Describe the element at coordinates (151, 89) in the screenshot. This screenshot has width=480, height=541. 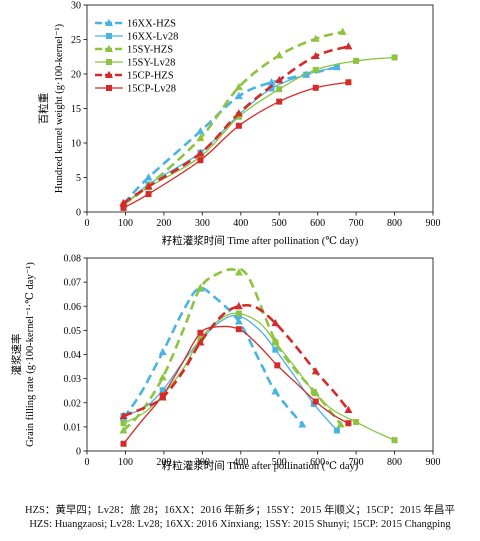
I see `legend-label: 15CP-Lv28` at that location.